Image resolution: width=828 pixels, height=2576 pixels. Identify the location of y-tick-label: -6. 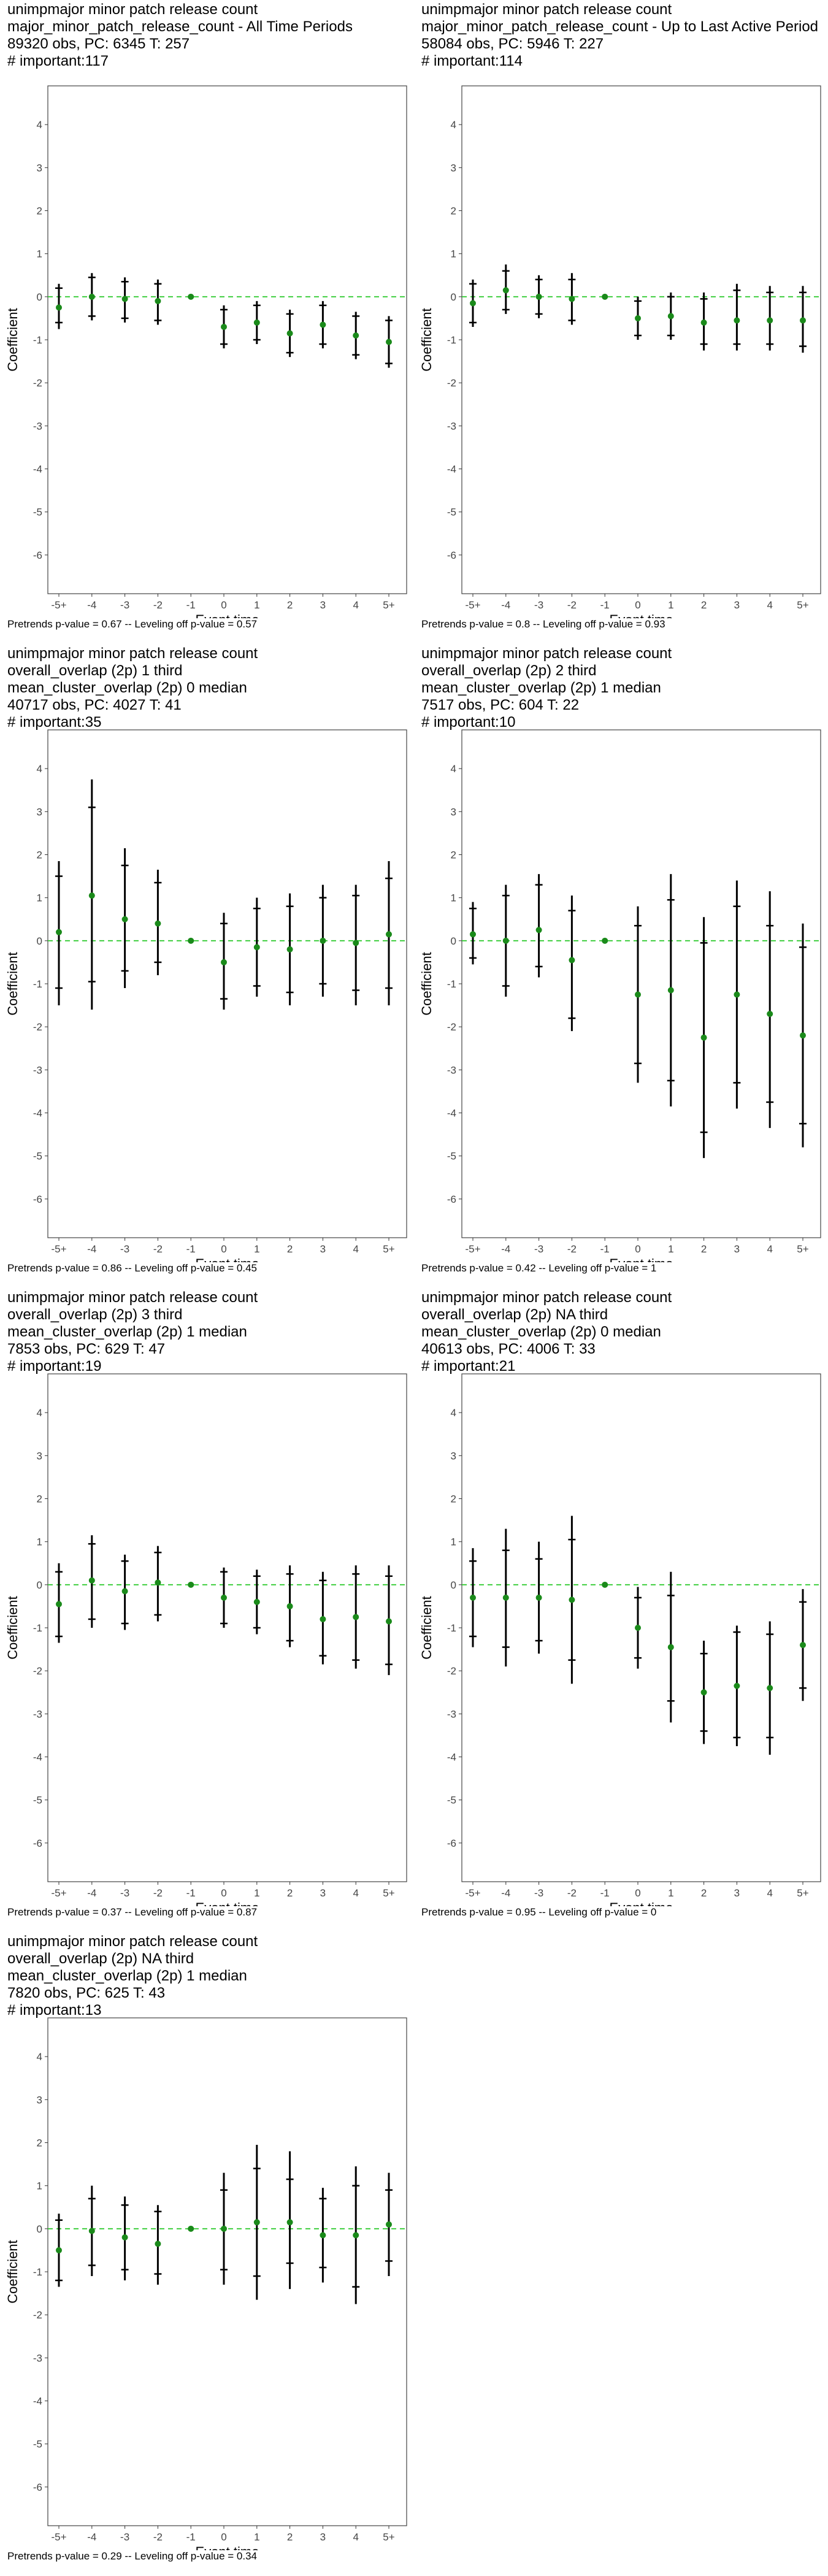
(37, 555).